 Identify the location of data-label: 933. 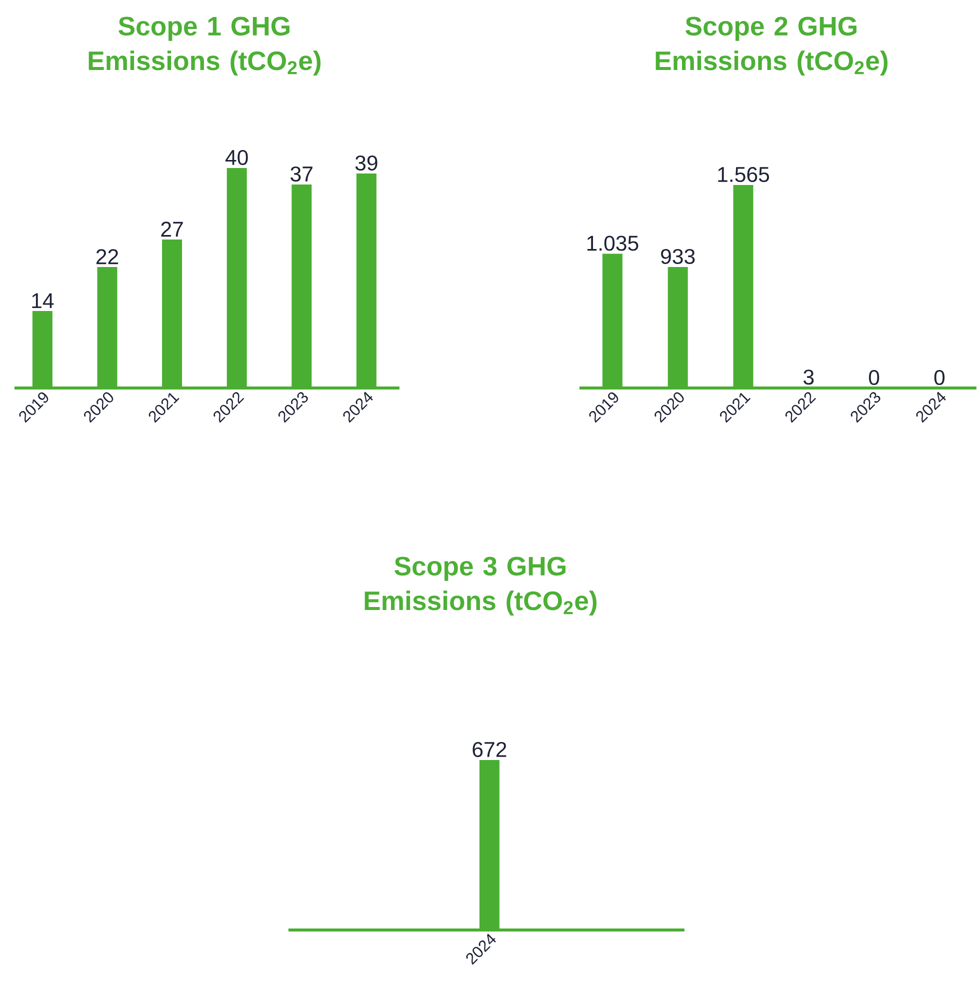
(677, 256).